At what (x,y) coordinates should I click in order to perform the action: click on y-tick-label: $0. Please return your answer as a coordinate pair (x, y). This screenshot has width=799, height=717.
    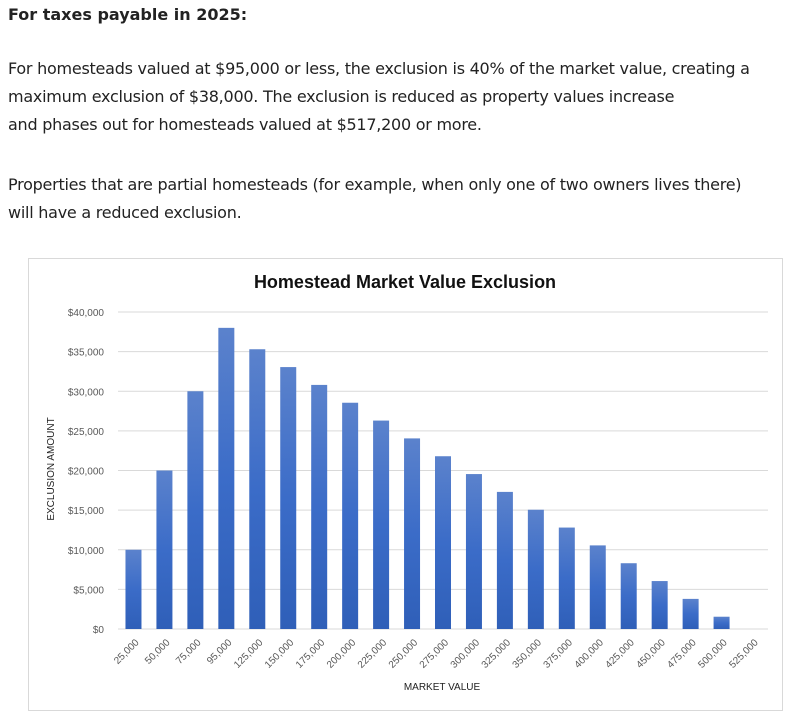
    Looking at the image, I should click on (99, 630).